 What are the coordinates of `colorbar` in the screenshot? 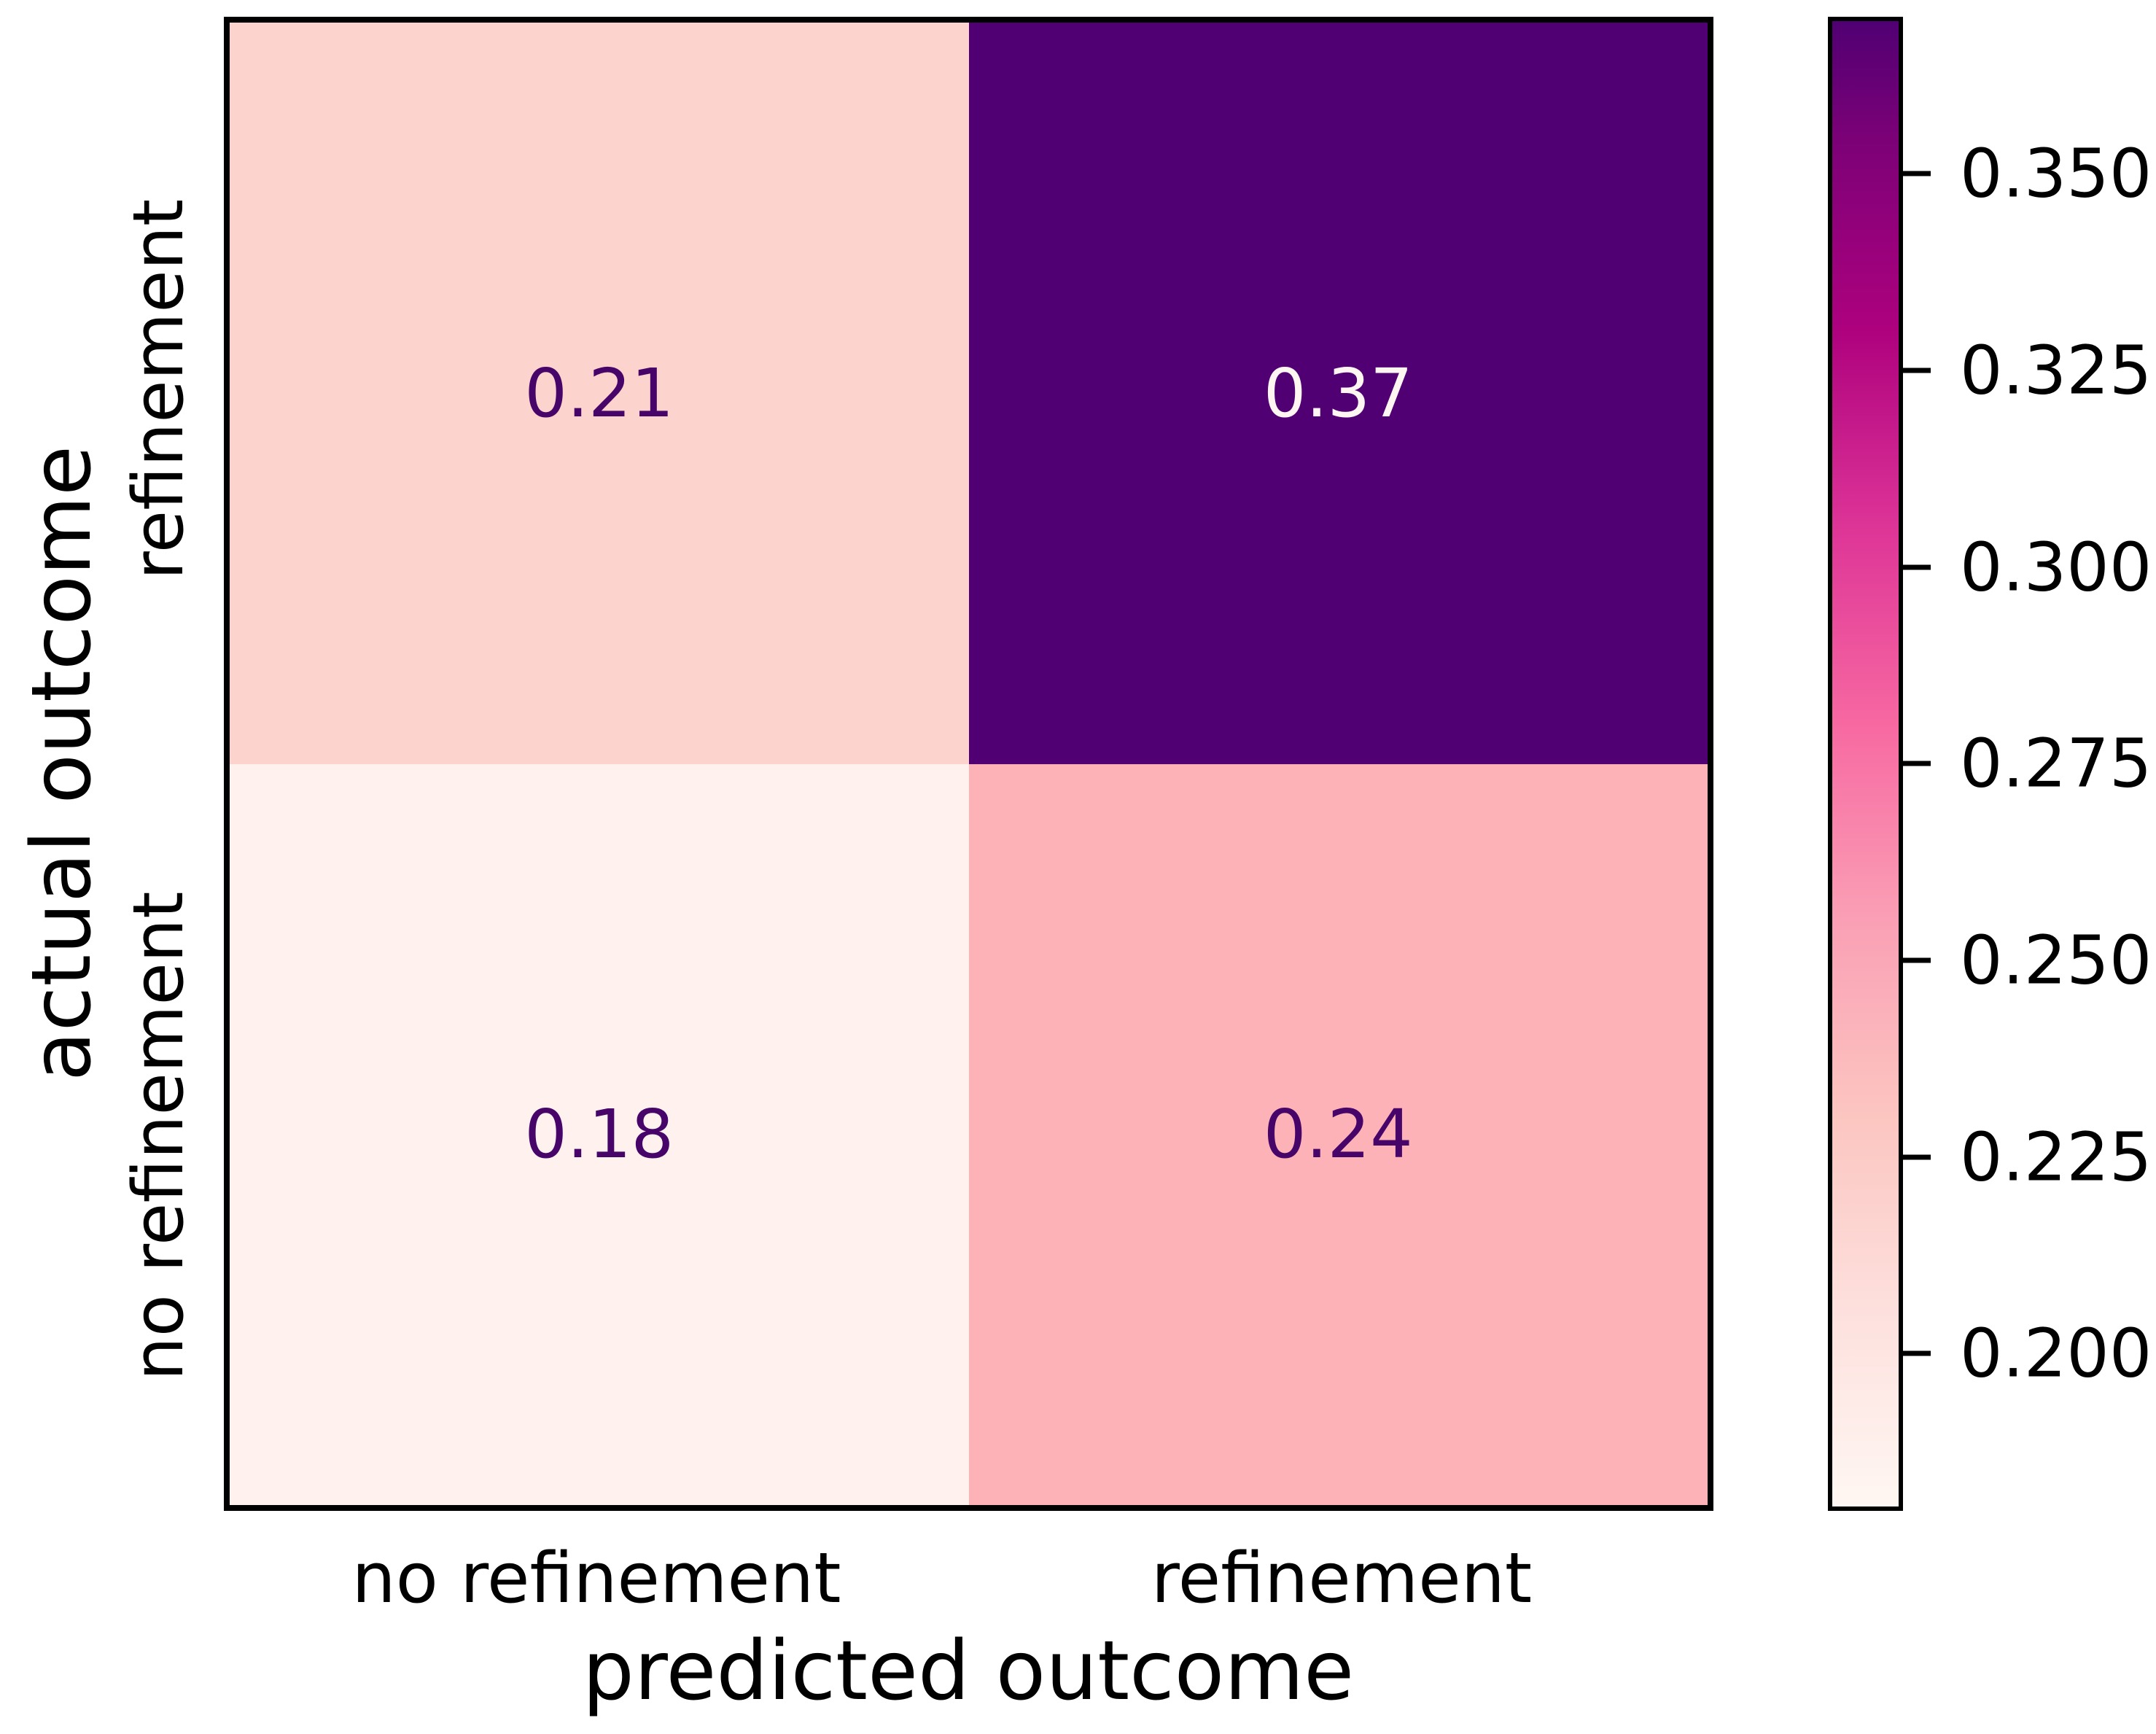 It's located at (1865, 764).